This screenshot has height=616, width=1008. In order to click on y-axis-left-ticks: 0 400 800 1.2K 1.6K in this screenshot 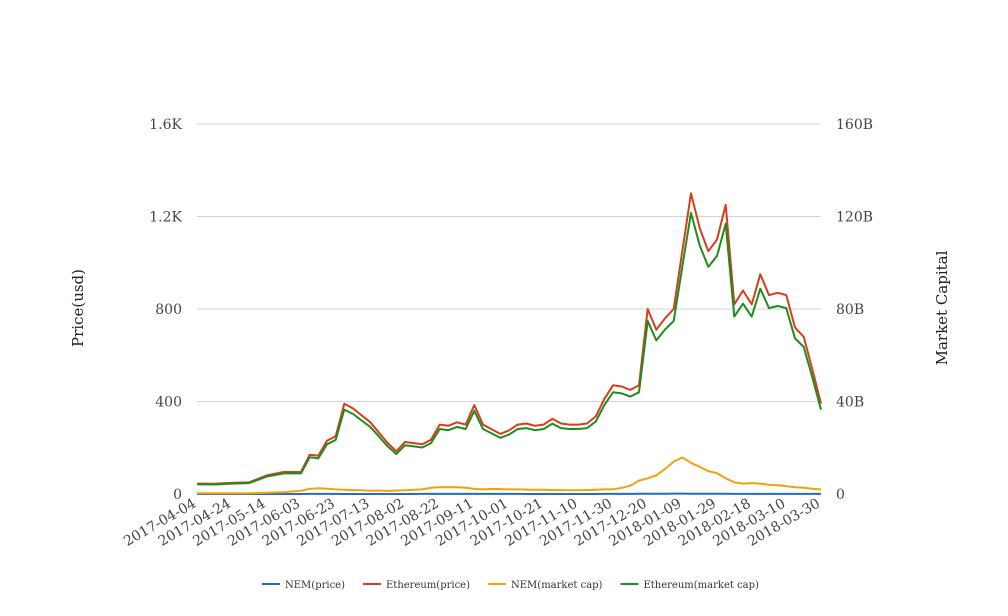, I will do `click(165, 310)`.